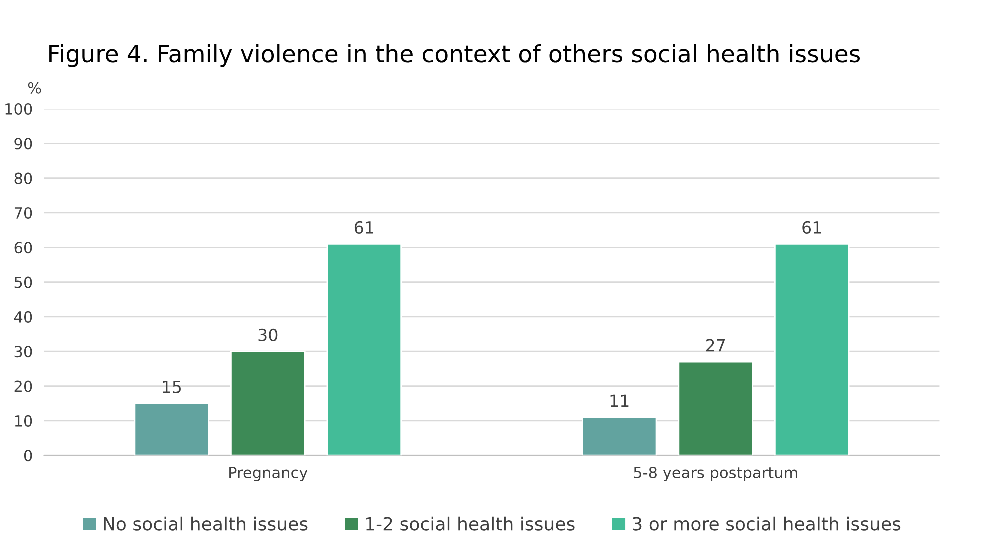 Image resolution: width=984 pixels, height=559 pixels. Describe the element at coordinates (716, 474) in the screenshot. I see `x-tick-label: 5-8 years postpartum` at that location.